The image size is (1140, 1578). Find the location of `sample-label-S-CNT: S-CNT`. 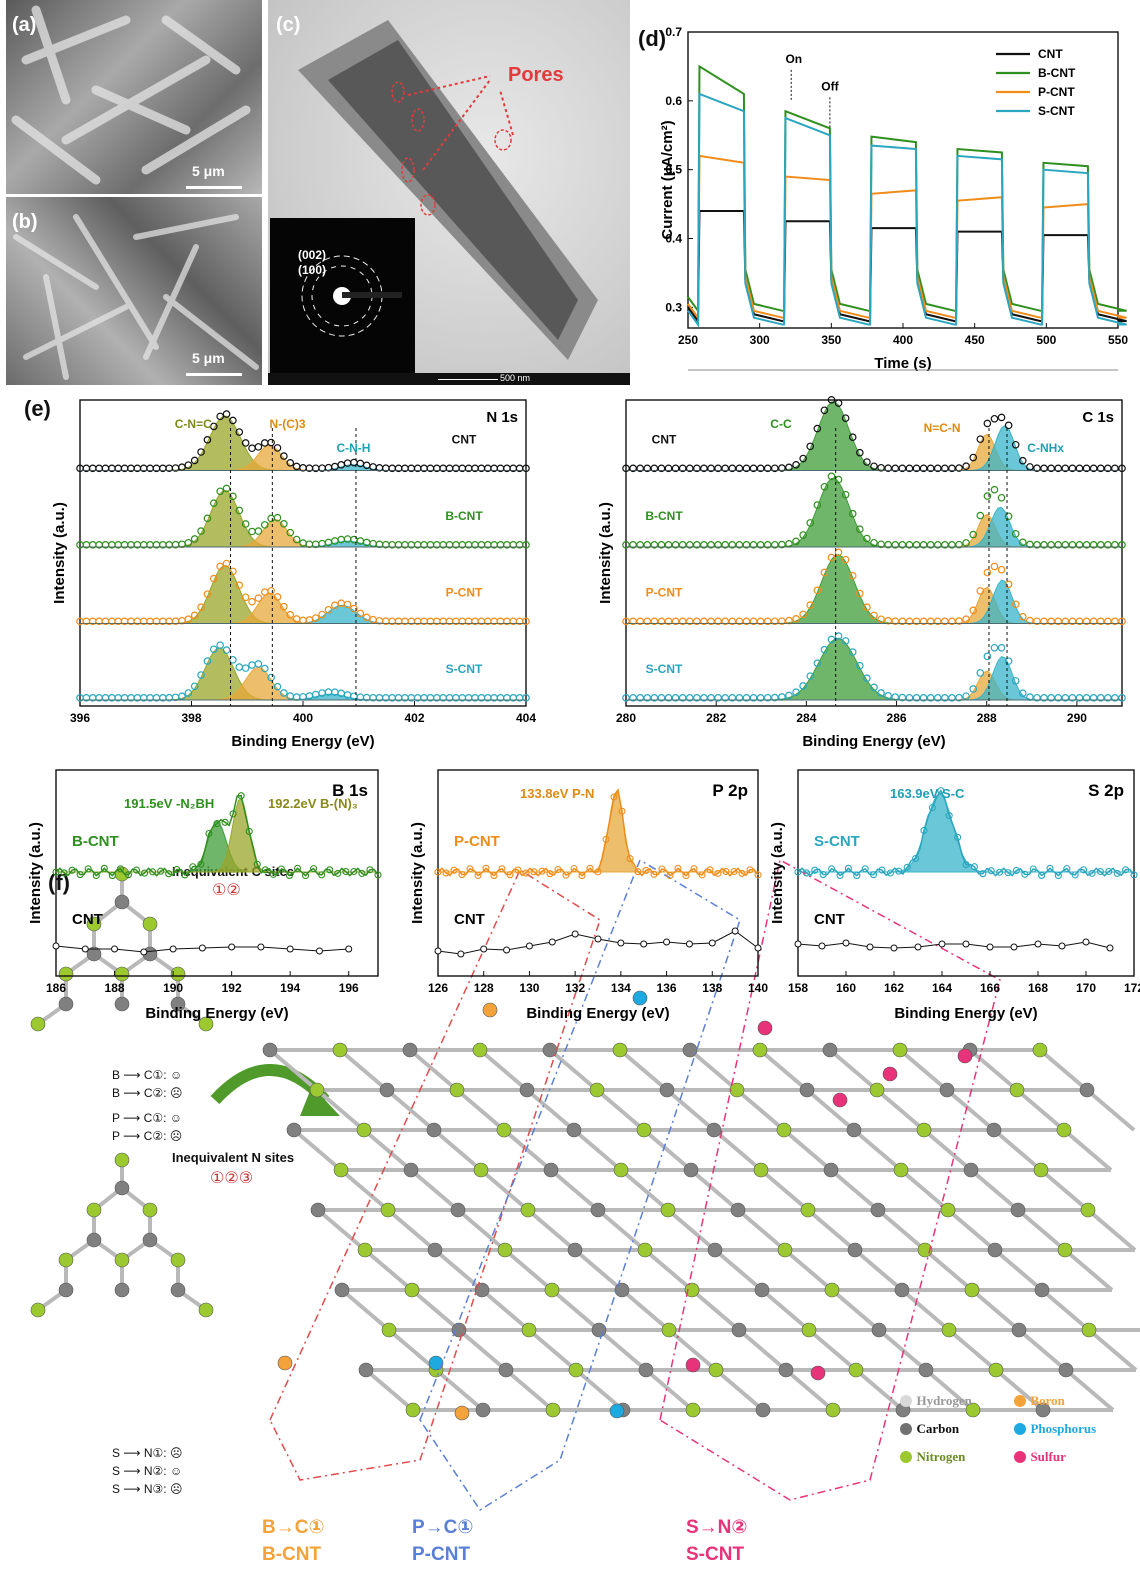

sample-label-S-CNT: S-CNT is located at coordinates (664, 669).